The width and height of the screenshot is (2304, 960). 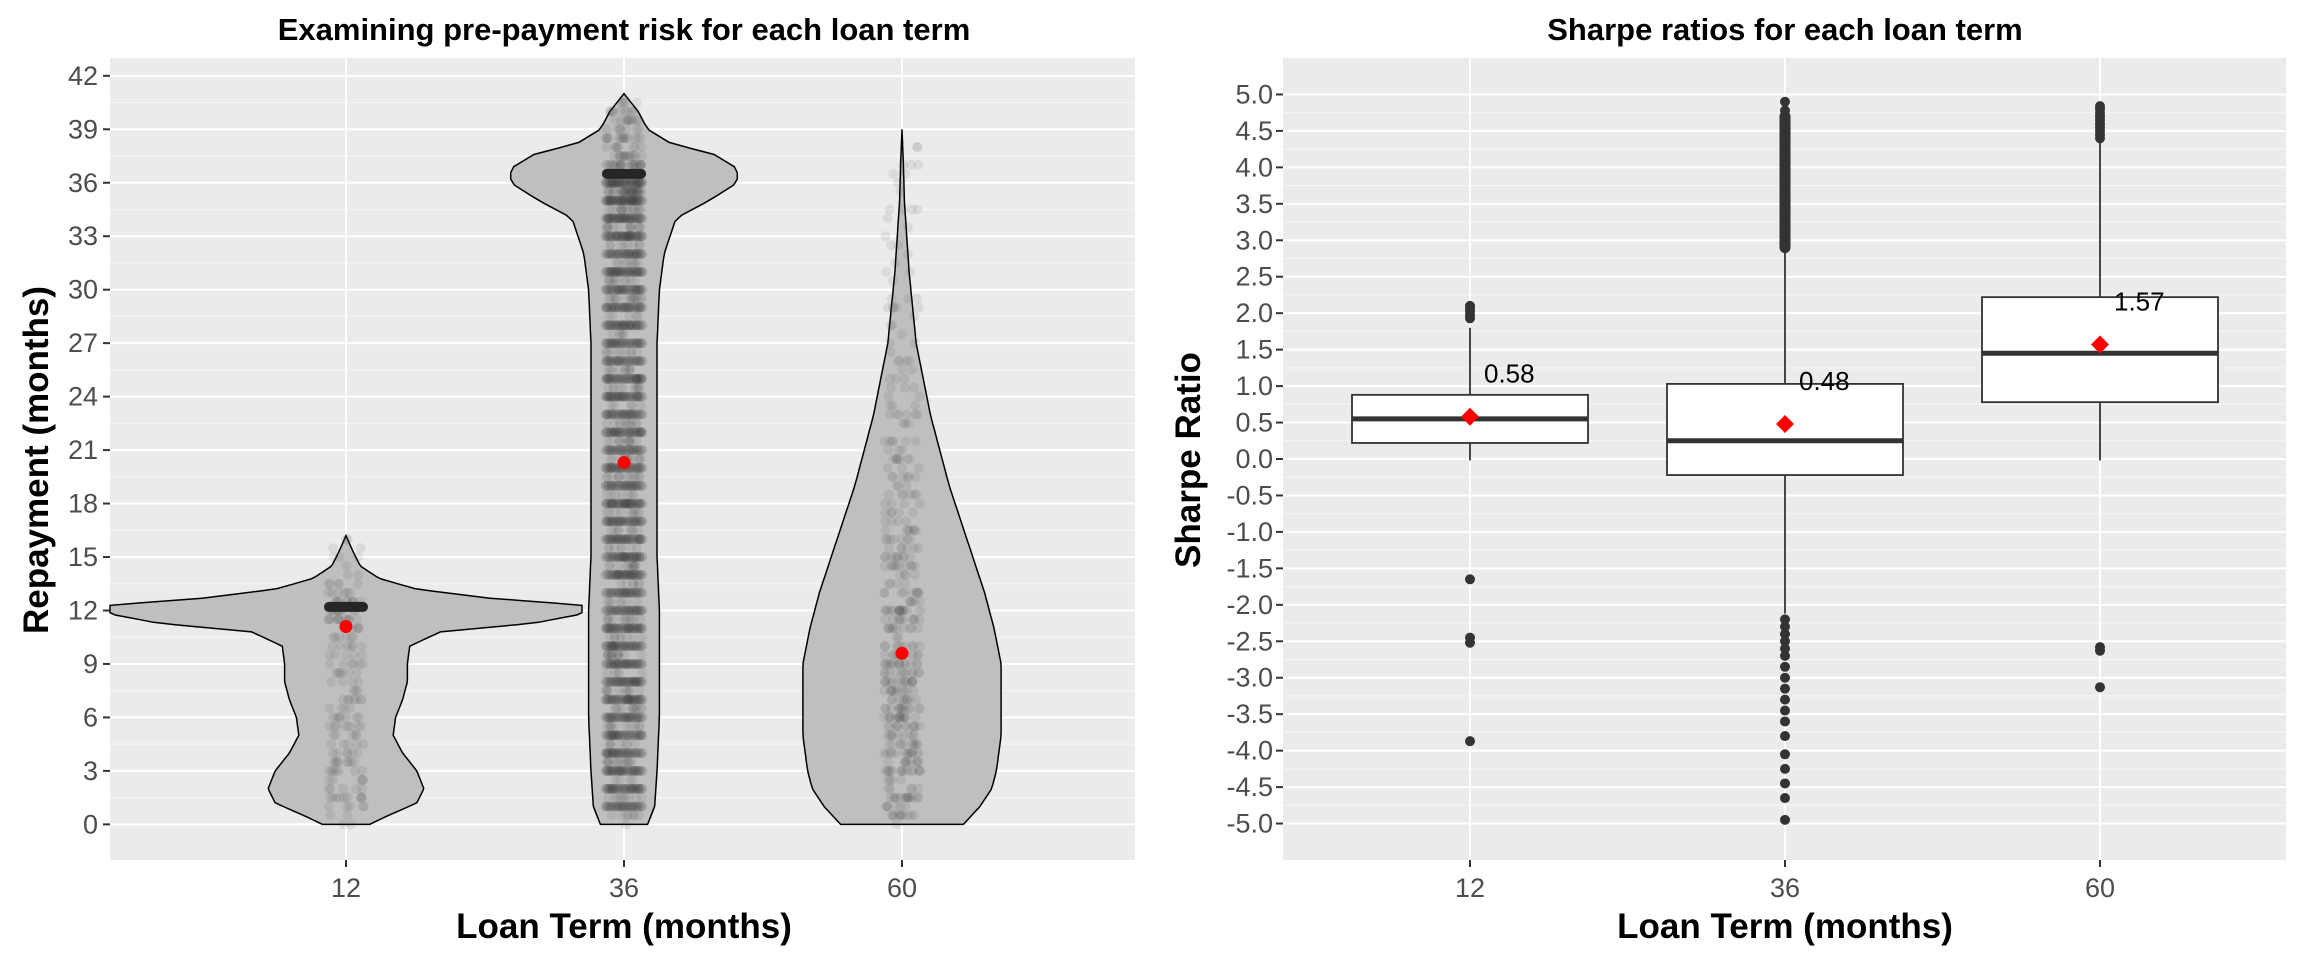 I want to click on y-tick-label: -4.0, so click(x=1249, y=751).